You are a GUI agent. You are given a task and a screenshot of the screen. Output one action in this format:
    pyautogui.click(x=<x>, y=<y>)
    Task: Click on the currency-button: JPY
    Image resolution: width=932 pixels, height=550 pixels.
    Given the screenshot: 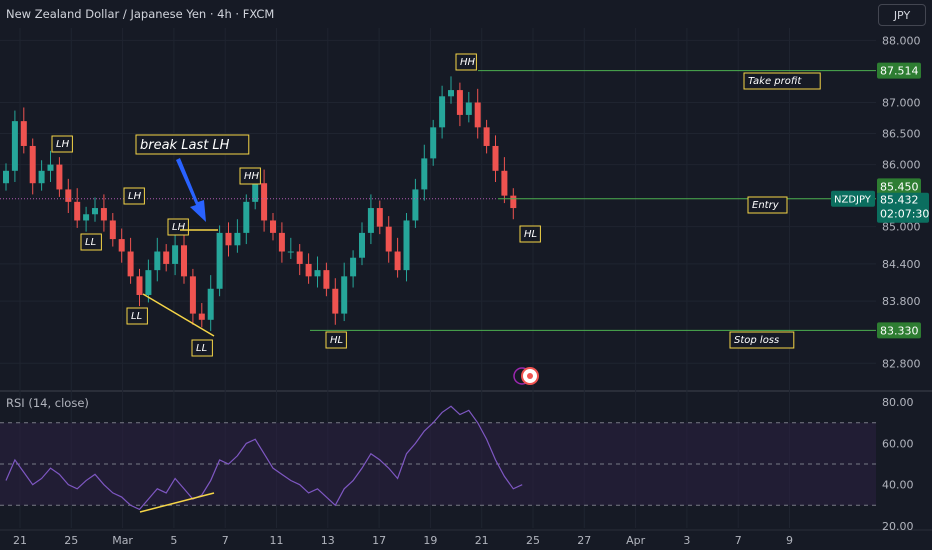 What is the action you would take?
    pyautogui.click(x=902, y=15)
    